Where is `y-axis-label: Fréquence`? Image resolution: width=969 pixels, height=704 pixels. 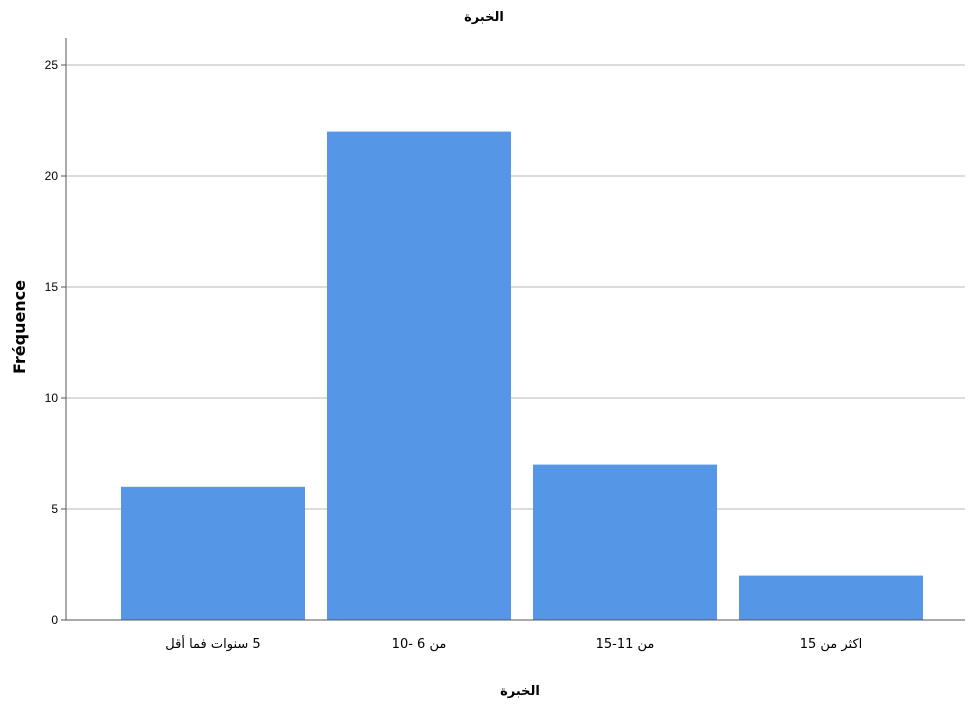
y-axis-label: Fréquence is located at coordinates (19, 327).